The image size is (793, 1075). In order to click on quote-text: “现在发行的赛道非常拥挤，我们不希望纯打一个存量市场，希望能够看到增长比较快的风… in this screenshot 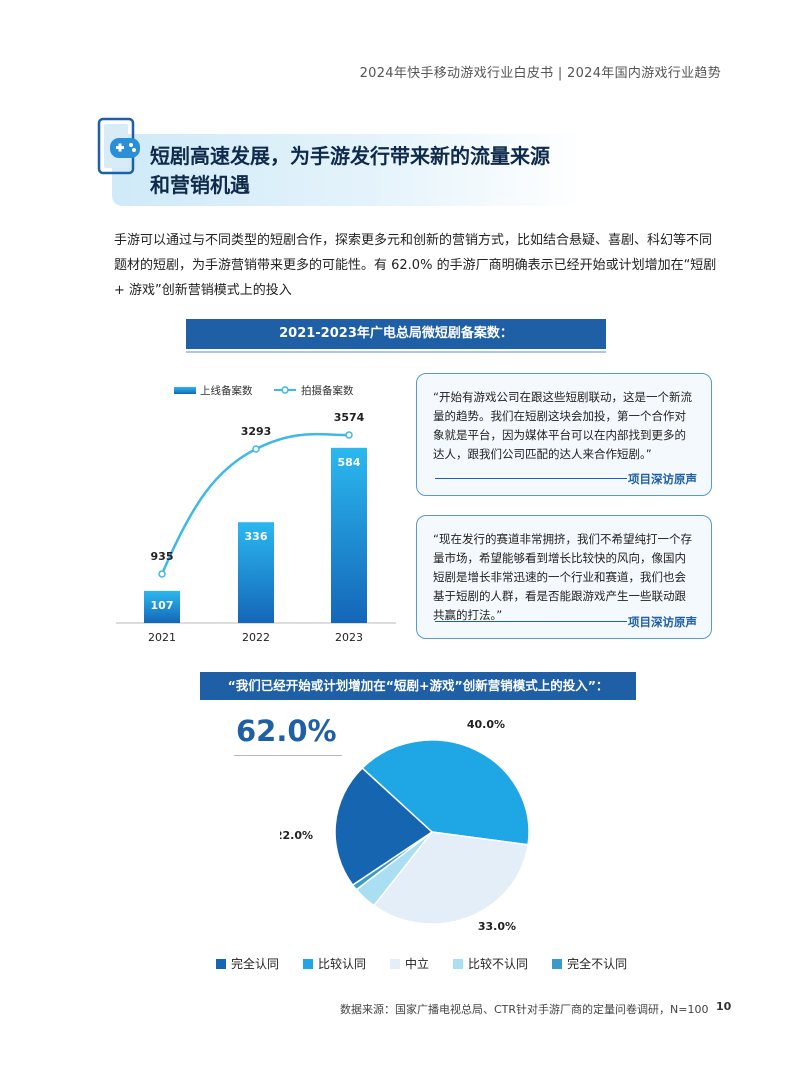, I will do `click(562, 577)`.